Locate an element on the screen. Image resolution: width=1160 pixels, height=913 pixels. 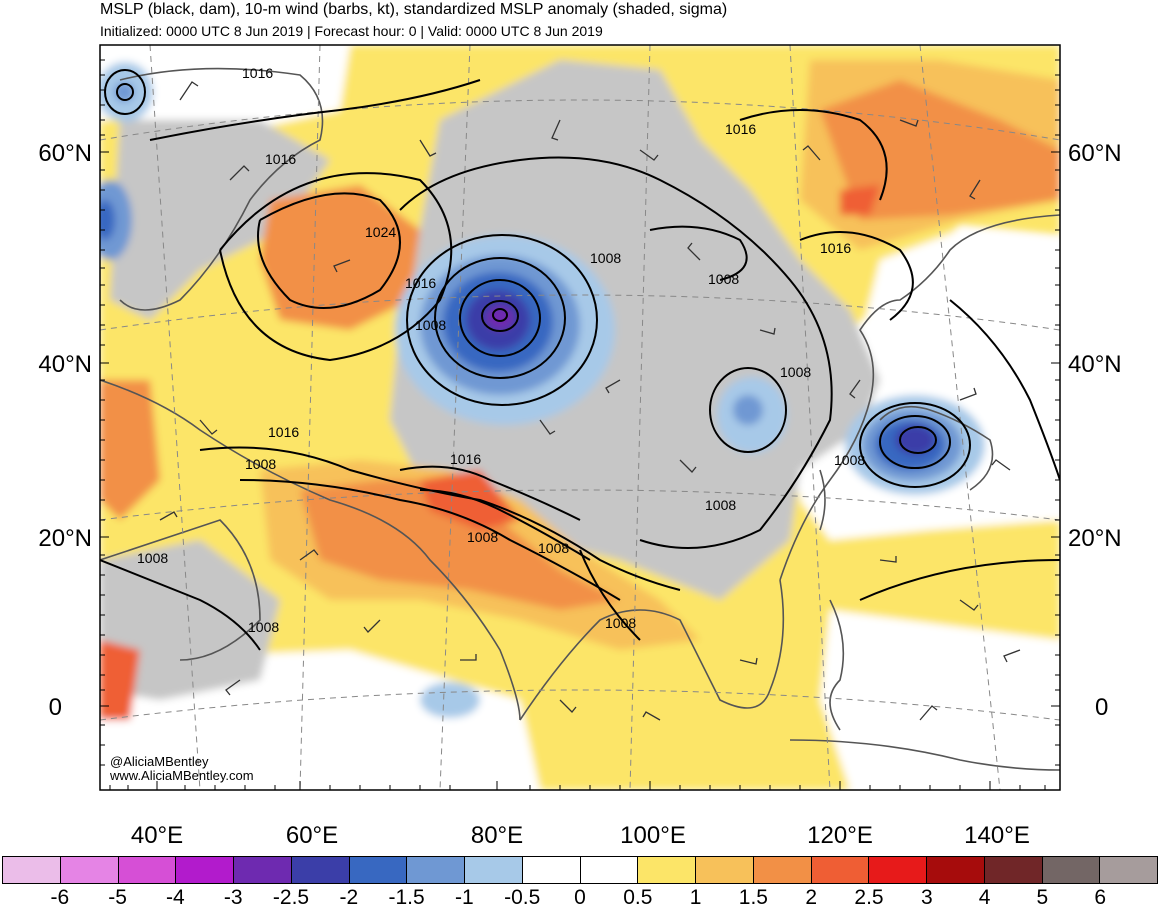
colorbar-label: -0.5 is located at coordinates (522, 897).